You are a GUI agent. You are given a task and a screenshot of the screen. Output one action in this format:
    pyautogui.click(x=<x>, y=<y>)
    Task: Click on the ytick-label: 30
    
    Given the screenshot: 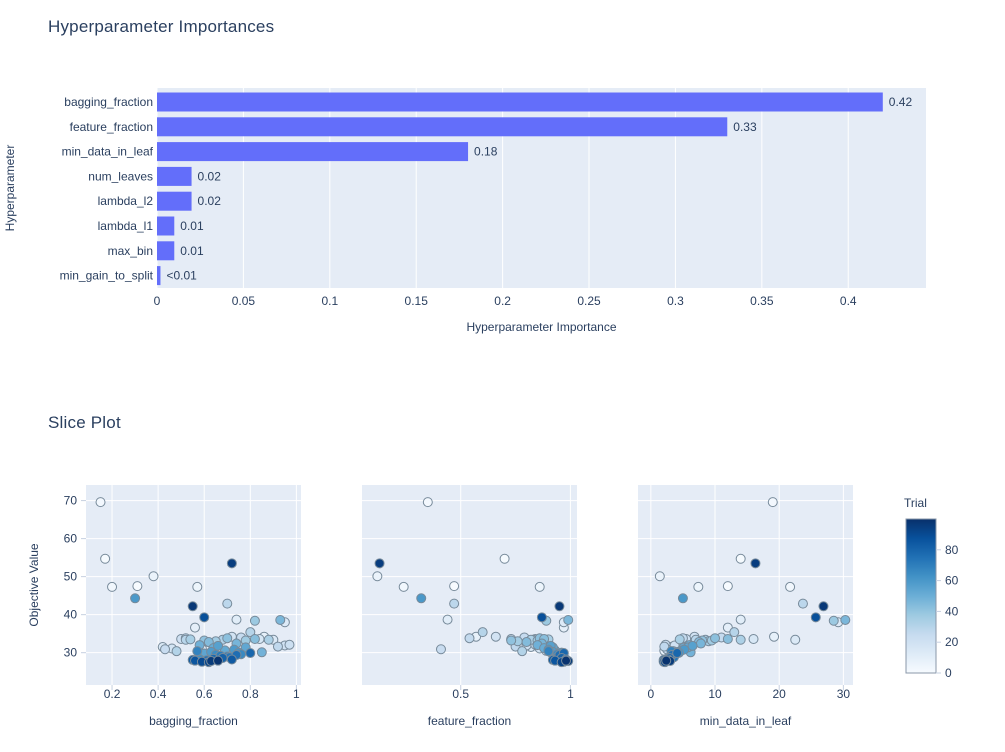 What is the action you would take?
    pyautogui.click(x=71, y=653)
    